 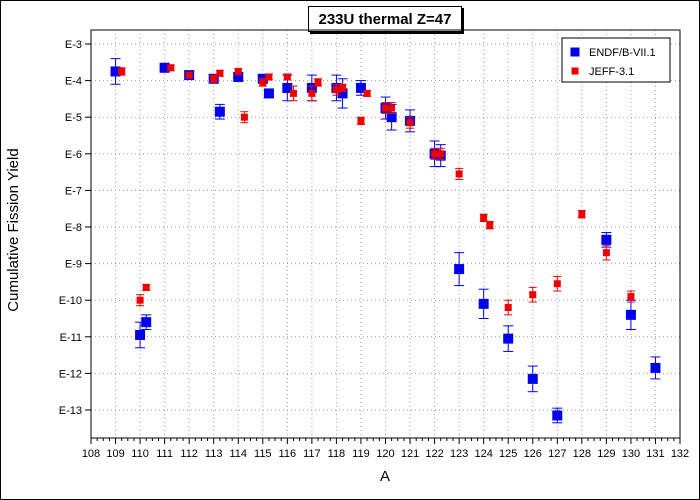 I want to click on y-tick-label: E-5, so click(x=73, y=118).